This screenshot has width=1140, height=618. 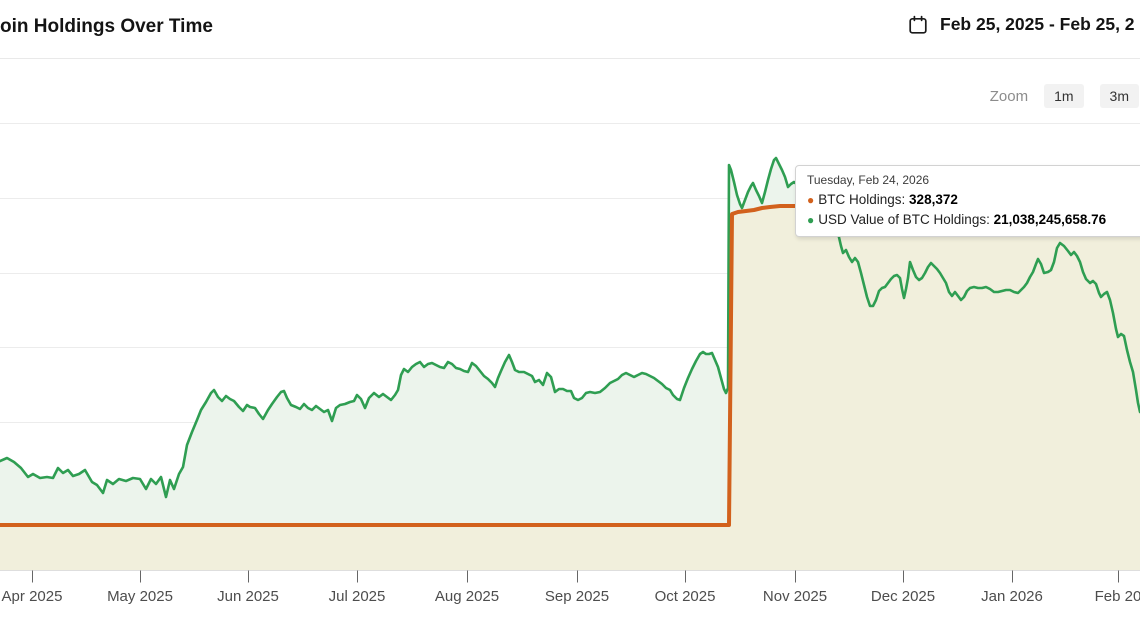 I want to click on zoom-button-3m: 3m, so click(x=1119, y=96).